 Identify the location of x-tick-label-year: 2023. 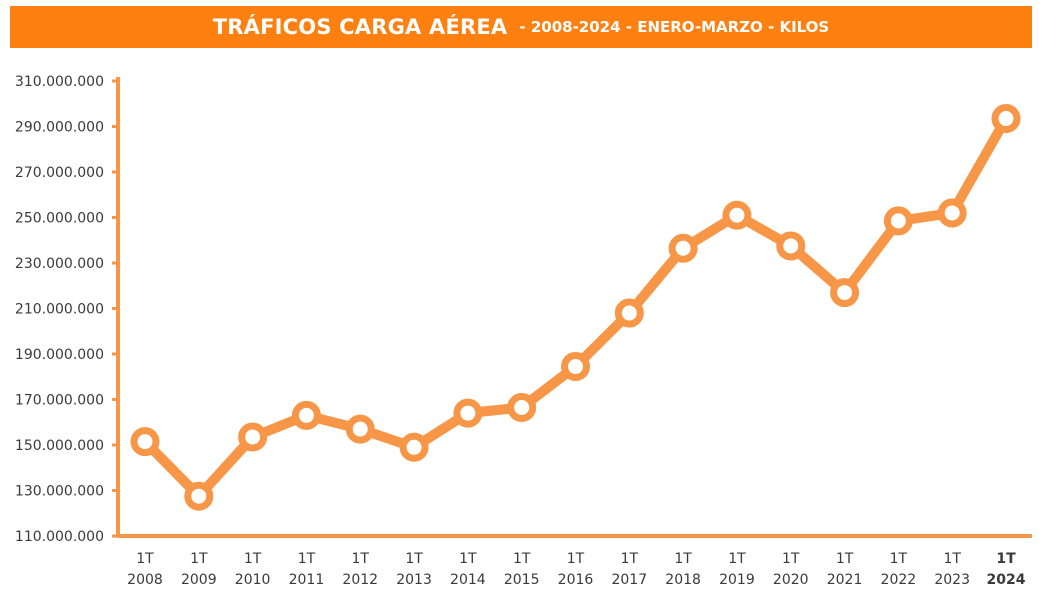
(952, 580).